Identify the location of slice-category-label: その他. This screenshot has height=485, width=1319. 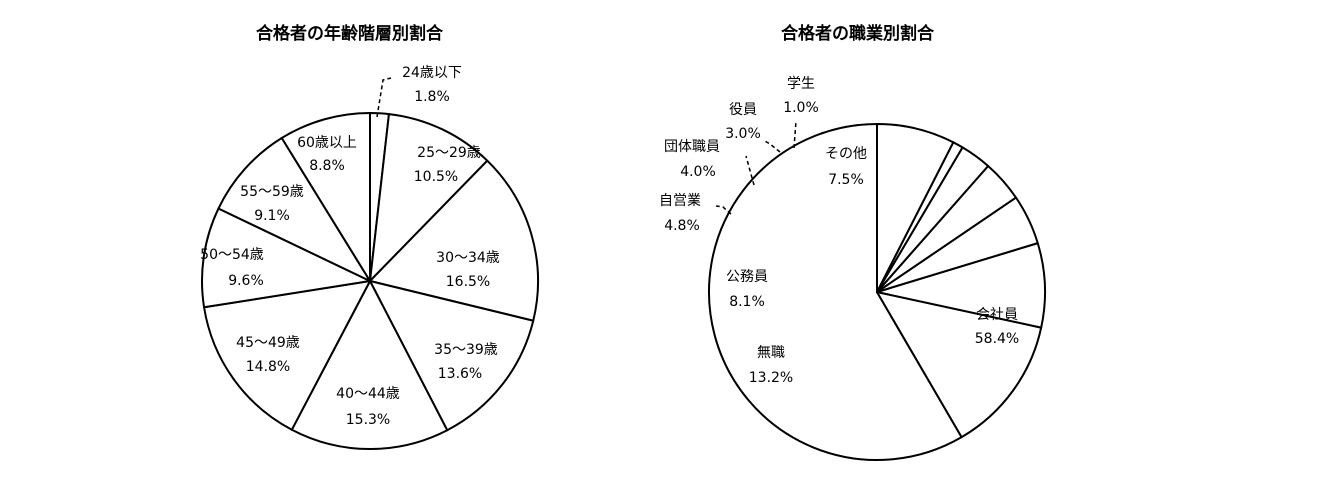
(846, 154).